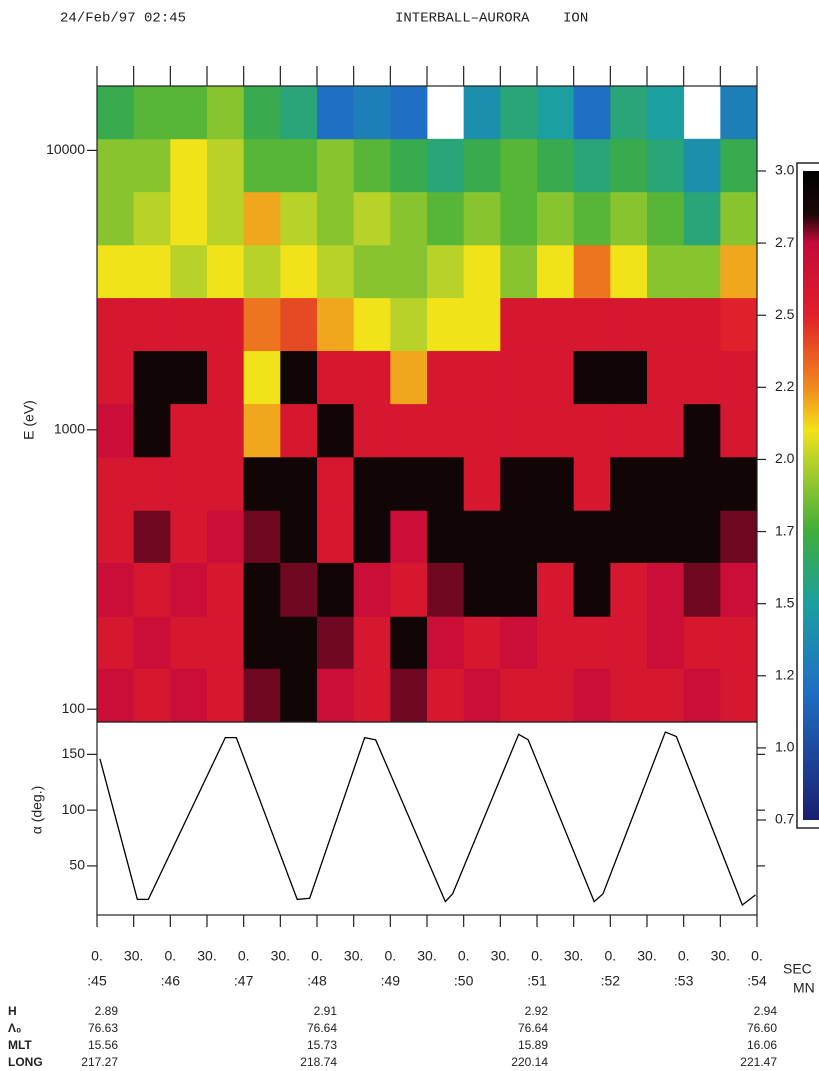 The image size is (819, 1071). What do you see at coordinates (427, 818) in the screenshot?
I see `line` at bounding box center [427, 818].